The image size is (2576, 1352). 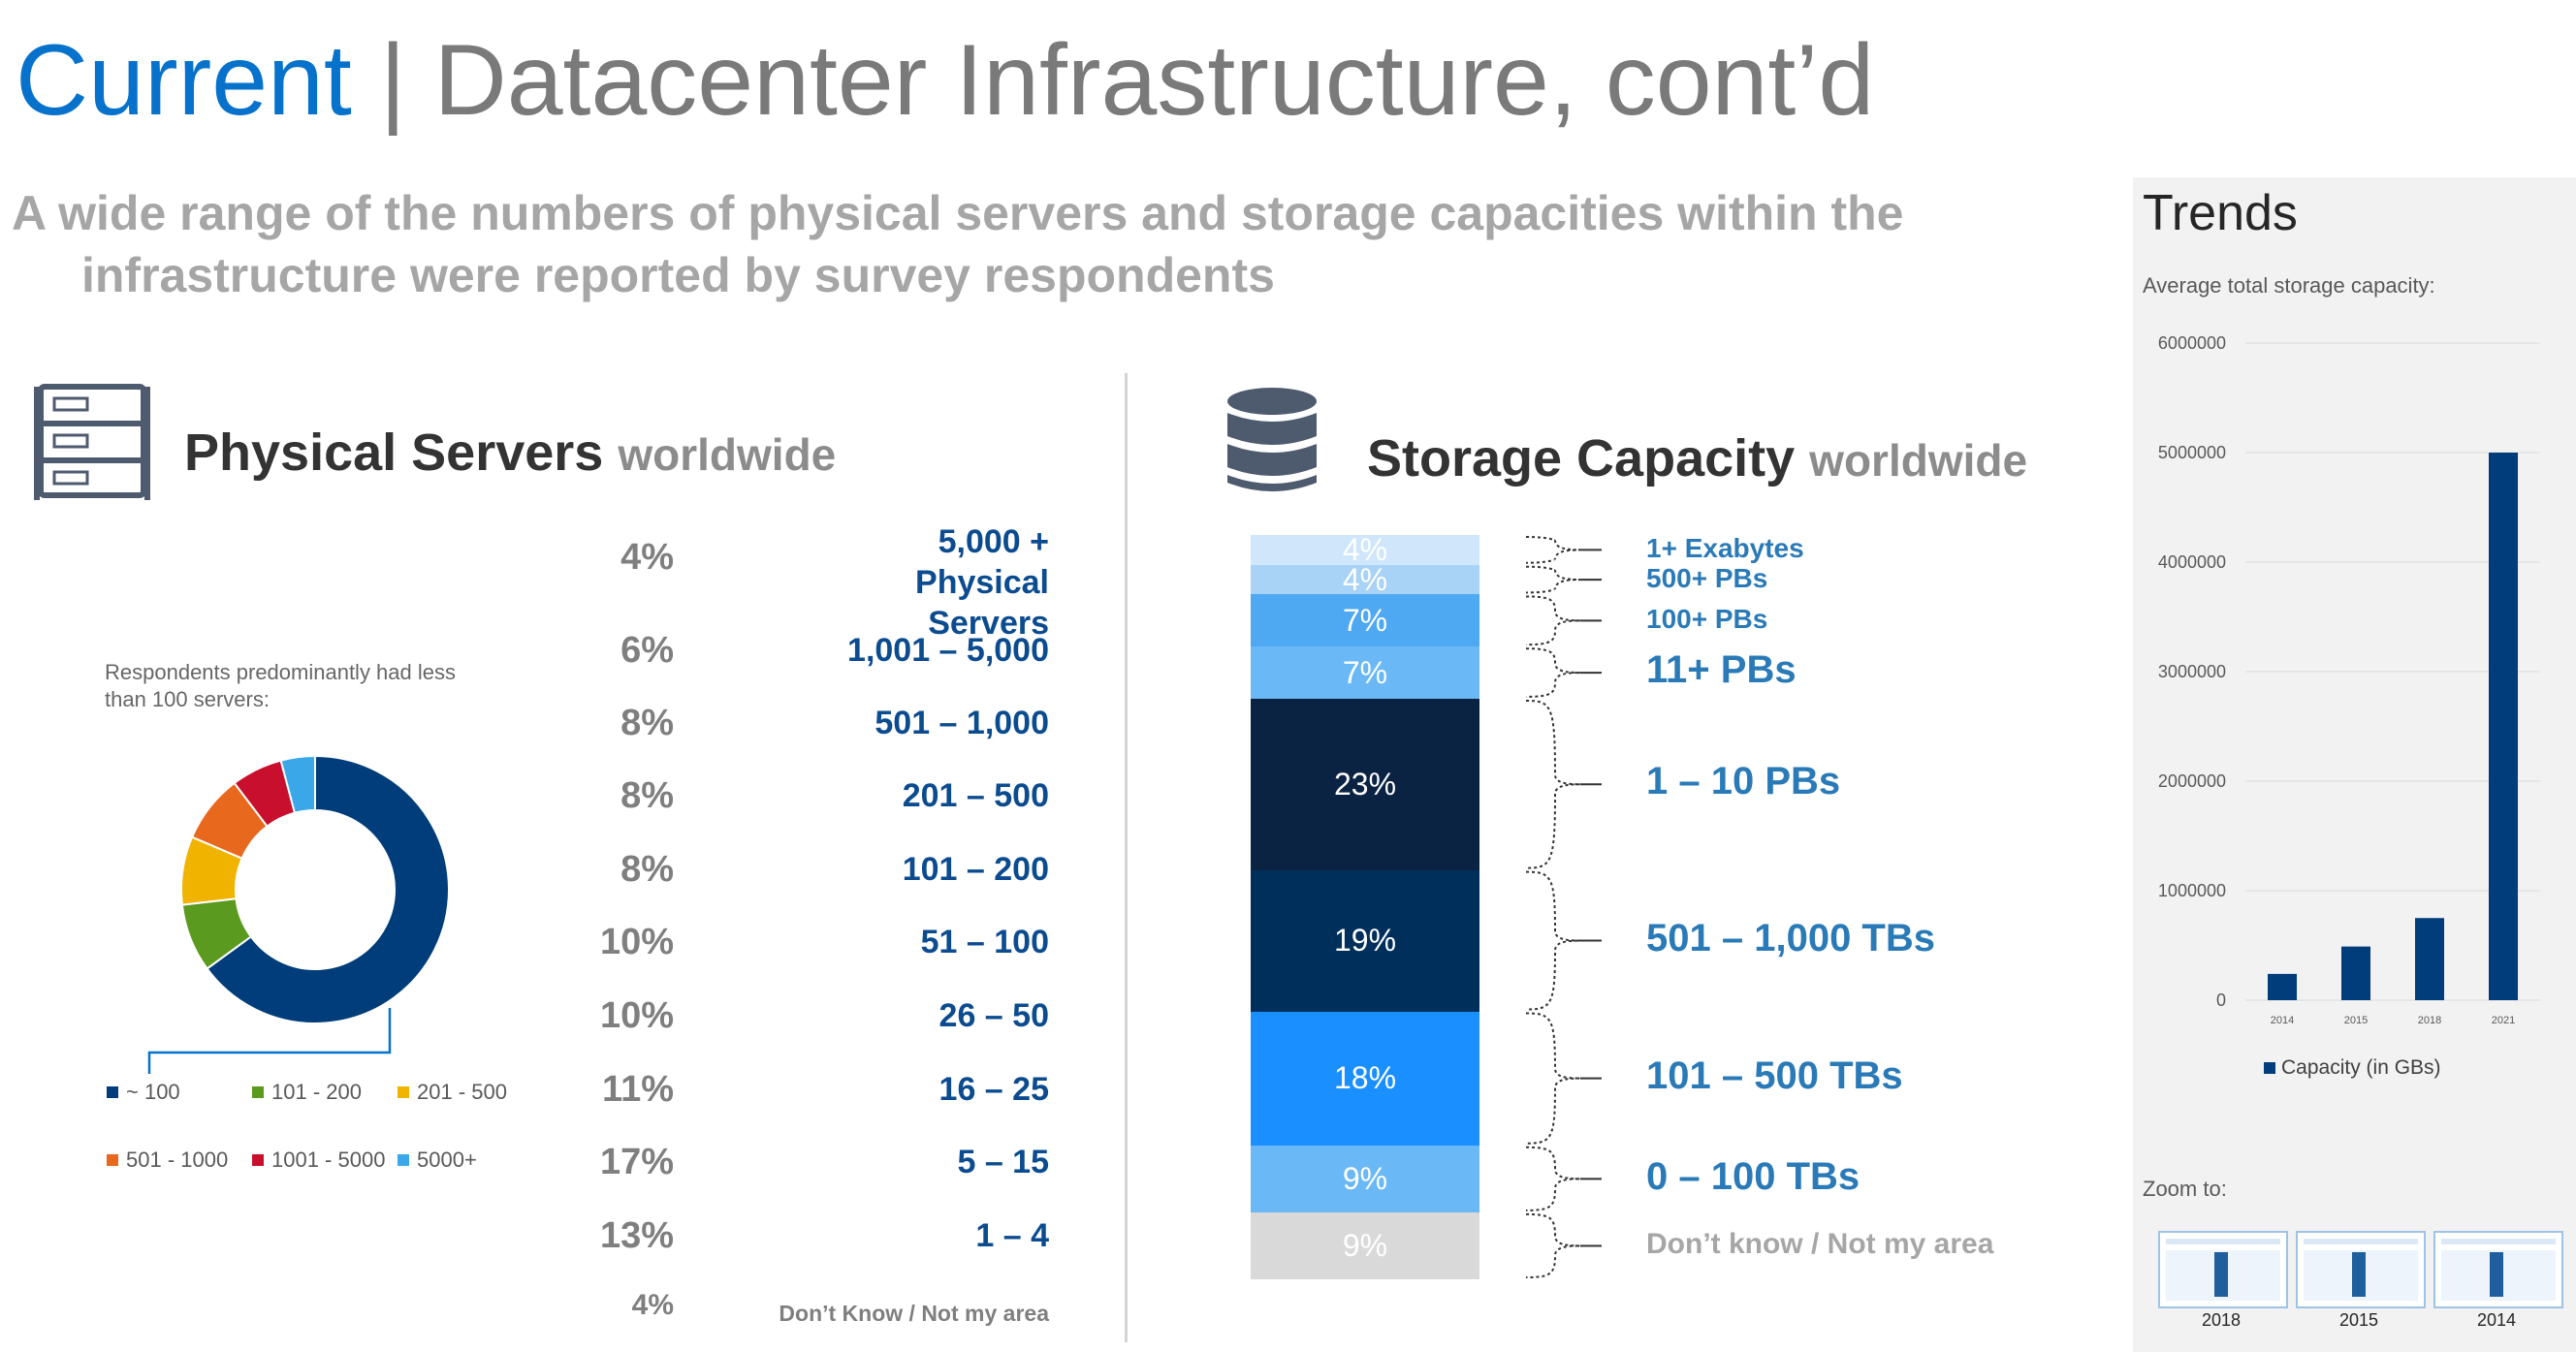 I want to click on server-range: 1 – 4, so click(x=1012, y=1235).